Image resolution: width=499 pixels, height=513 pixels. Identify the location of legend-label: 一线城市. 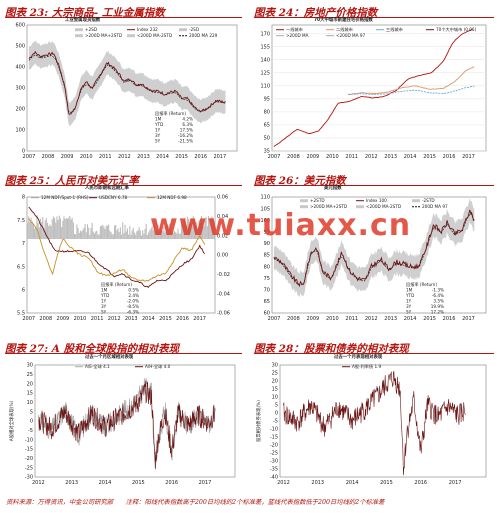
(294, 29).